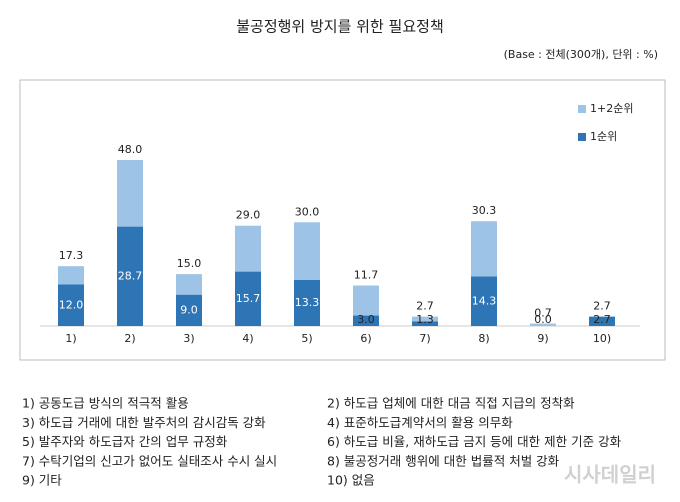 The height and width of the screenshot is (502, 680). What do you see at coordinates (247, 338) in the screenshot?
I see `x-tick-label: 4)` at bounding box center [247, 338].